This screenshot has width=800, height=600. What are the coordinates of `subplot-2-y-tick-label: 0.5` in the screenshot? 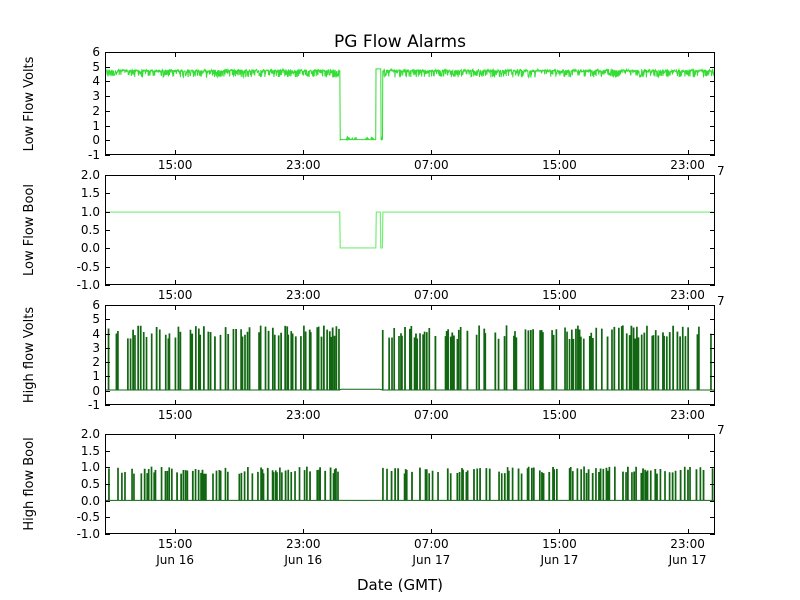 It's located at (90, 230).